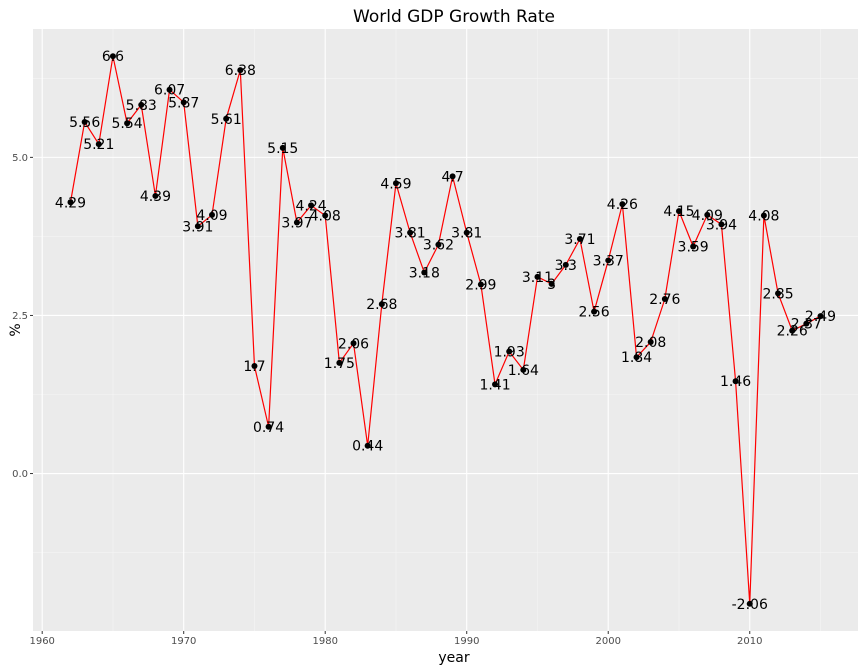 The width and height of the screenshot is (864, 672). I want to click on data-label: 6.38, so click(240, 71).